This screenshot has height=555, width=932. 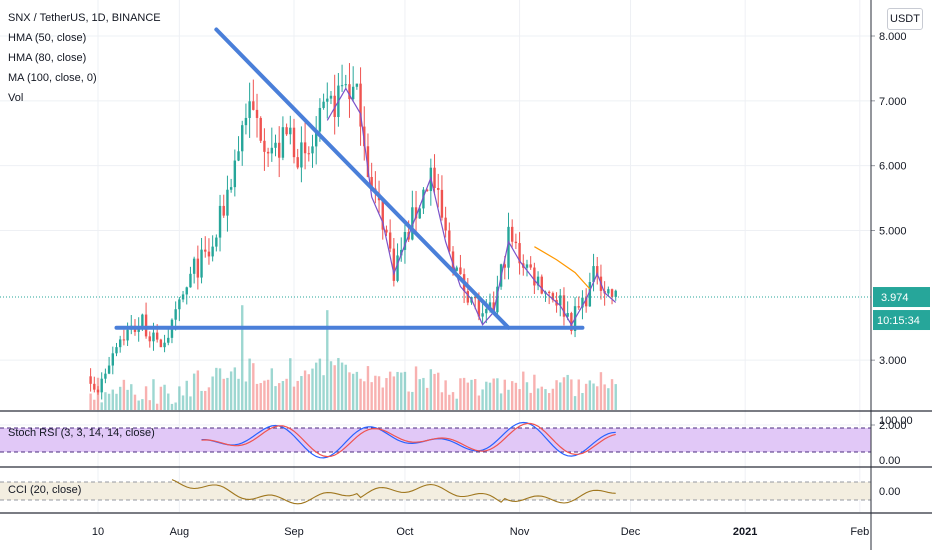 What do you see at coordinates (84, 18) in the screenshot?
I see `symbol-title: SNX / TetherUS, 1D, BINANCE` at bounding box center [84, 18].